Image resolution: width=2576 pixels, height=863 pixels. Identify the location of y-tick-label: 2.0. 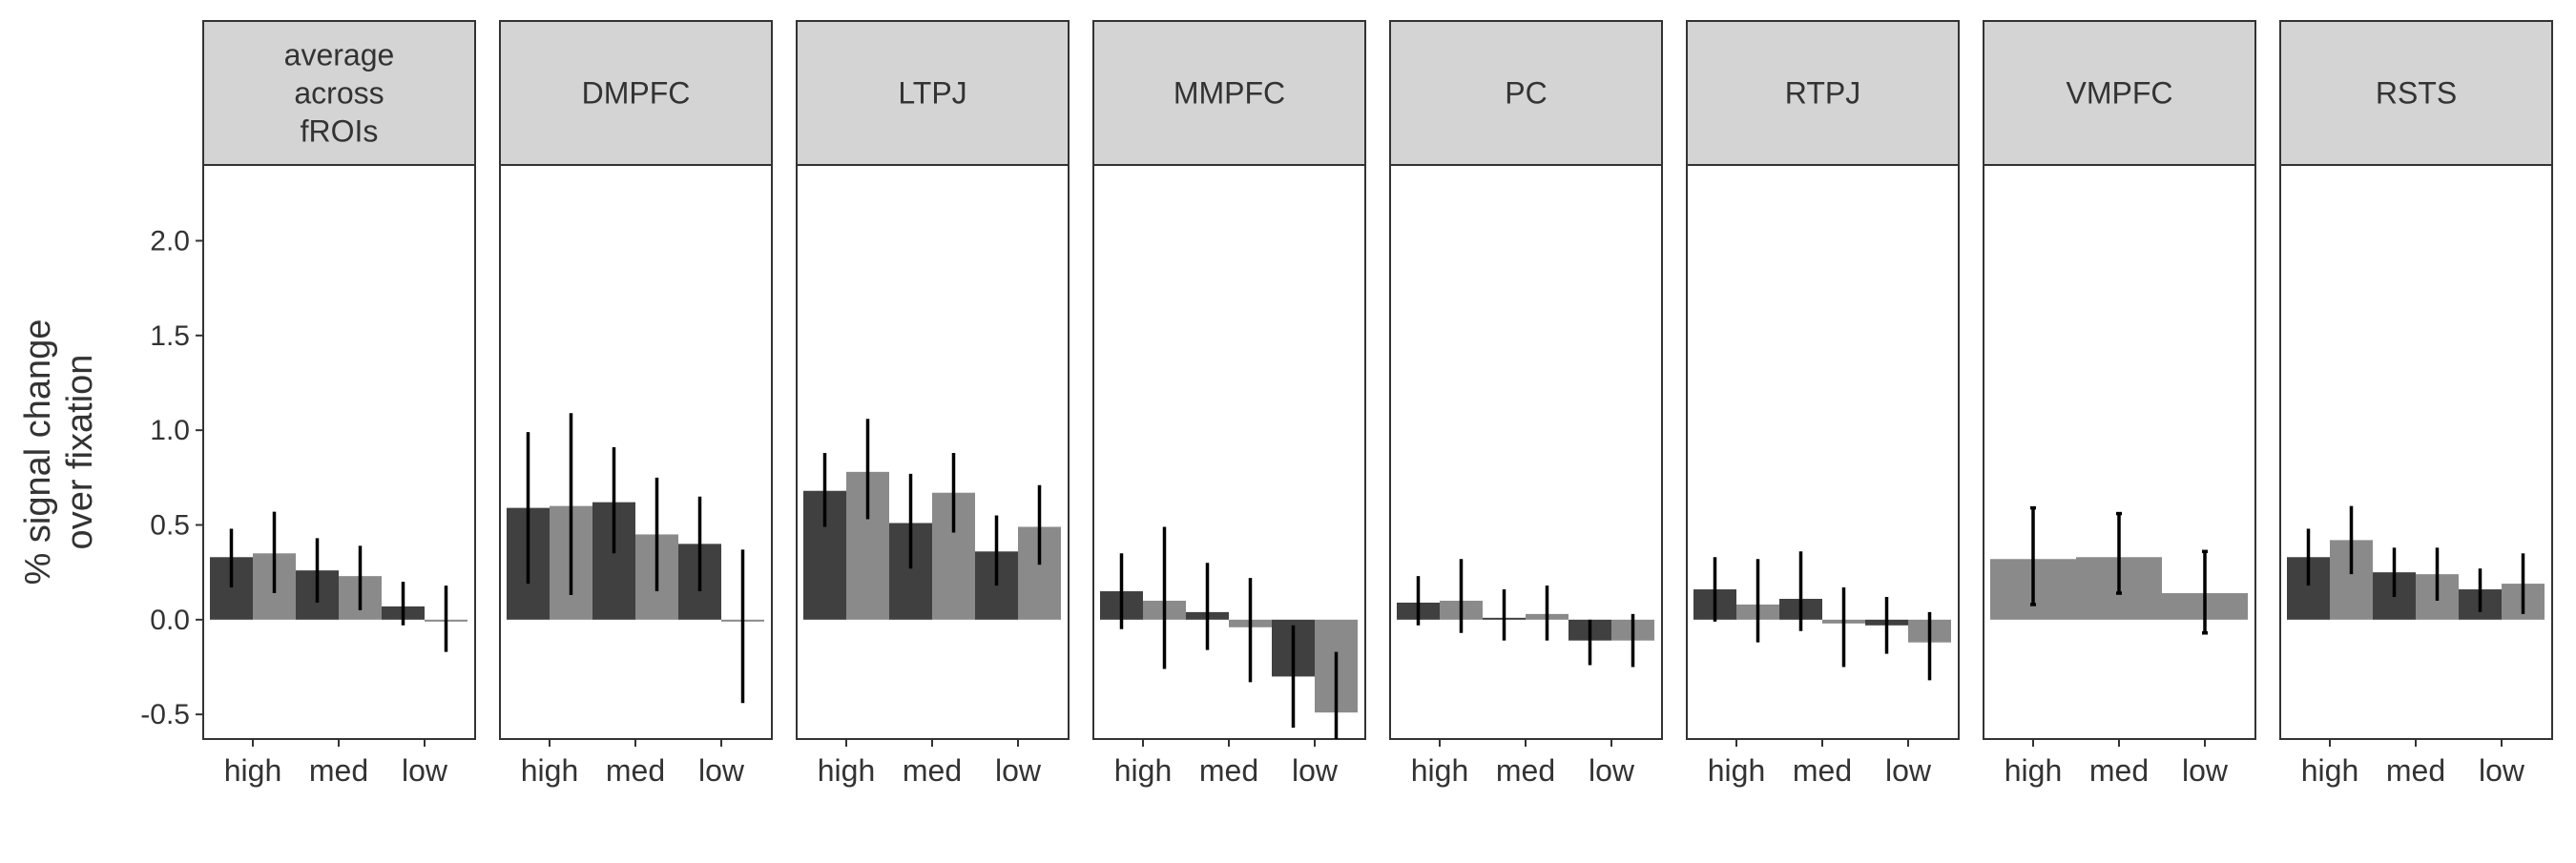
(170, 241).